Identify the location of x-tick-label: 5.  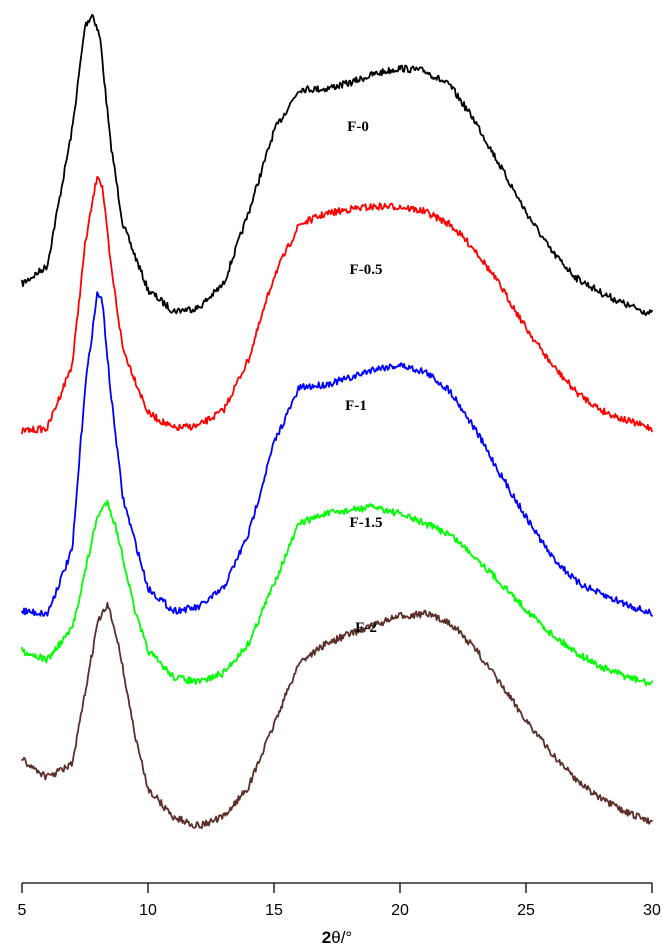
(22, 910).